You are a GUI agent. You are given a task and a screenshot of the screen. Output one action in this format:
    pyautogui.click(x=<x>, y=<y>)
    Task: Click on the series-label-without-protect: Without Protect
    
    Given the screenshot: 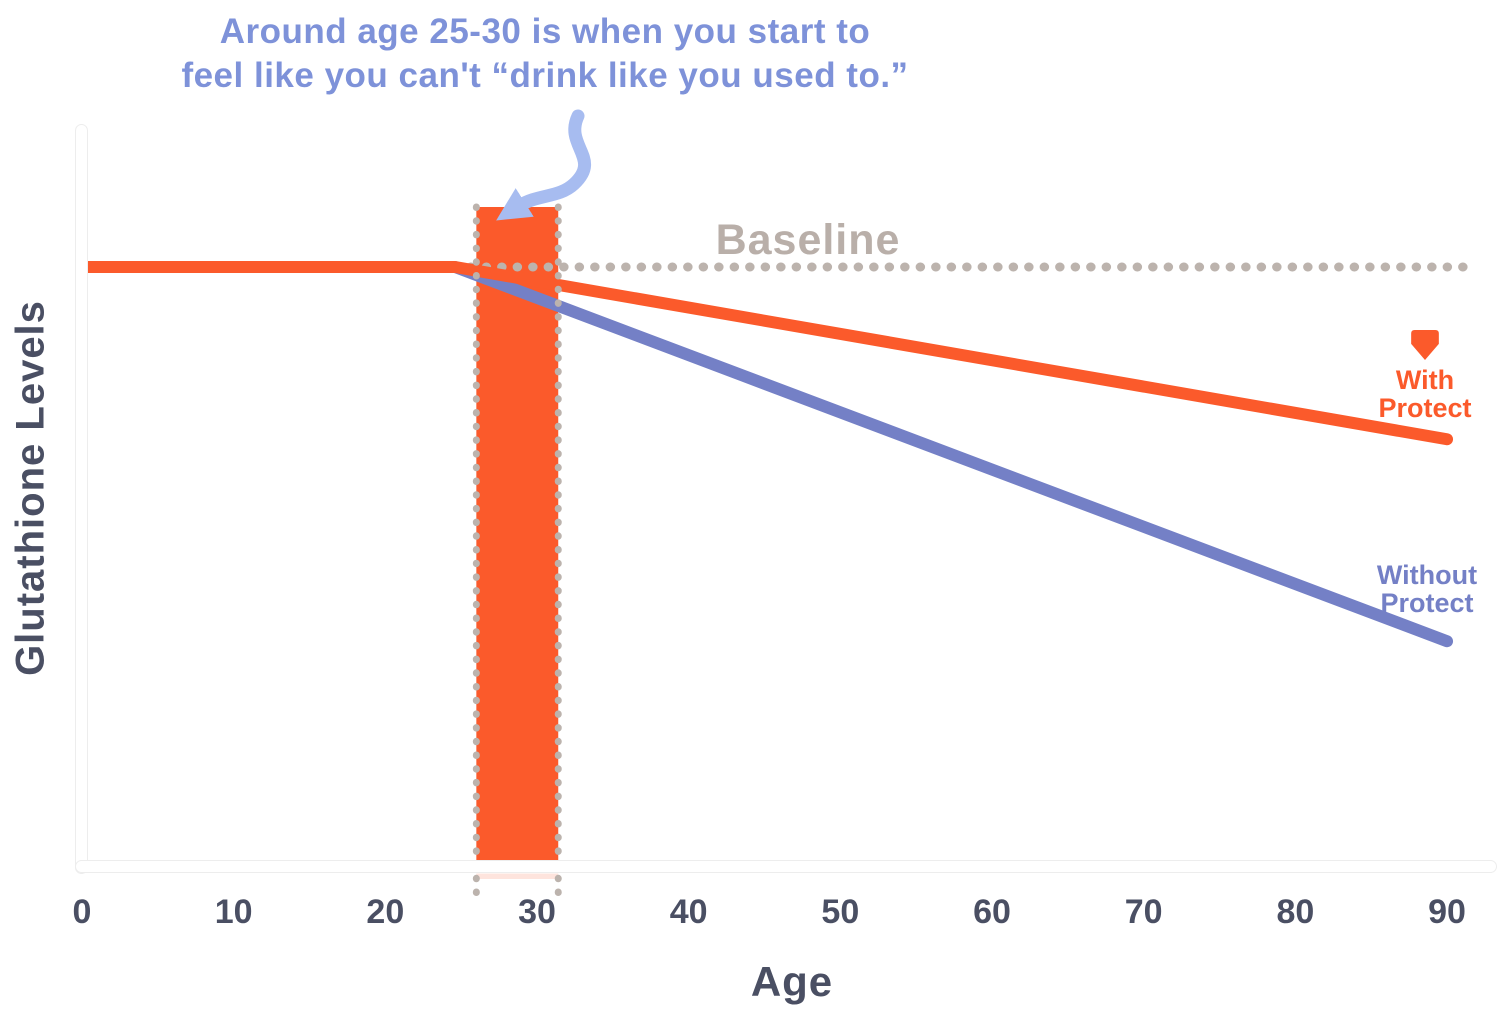 What is the action you would take?
    pyautogui.click(x=1427, y=589)
    